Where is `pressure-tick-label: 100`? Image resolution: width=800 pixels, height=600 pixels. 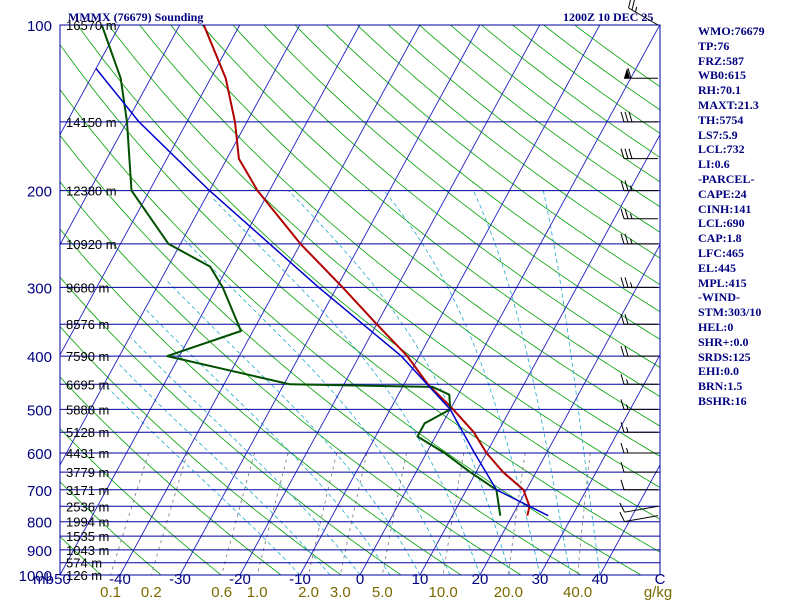 pressure-tick-label: 100 is located at coordinates (39, 26).